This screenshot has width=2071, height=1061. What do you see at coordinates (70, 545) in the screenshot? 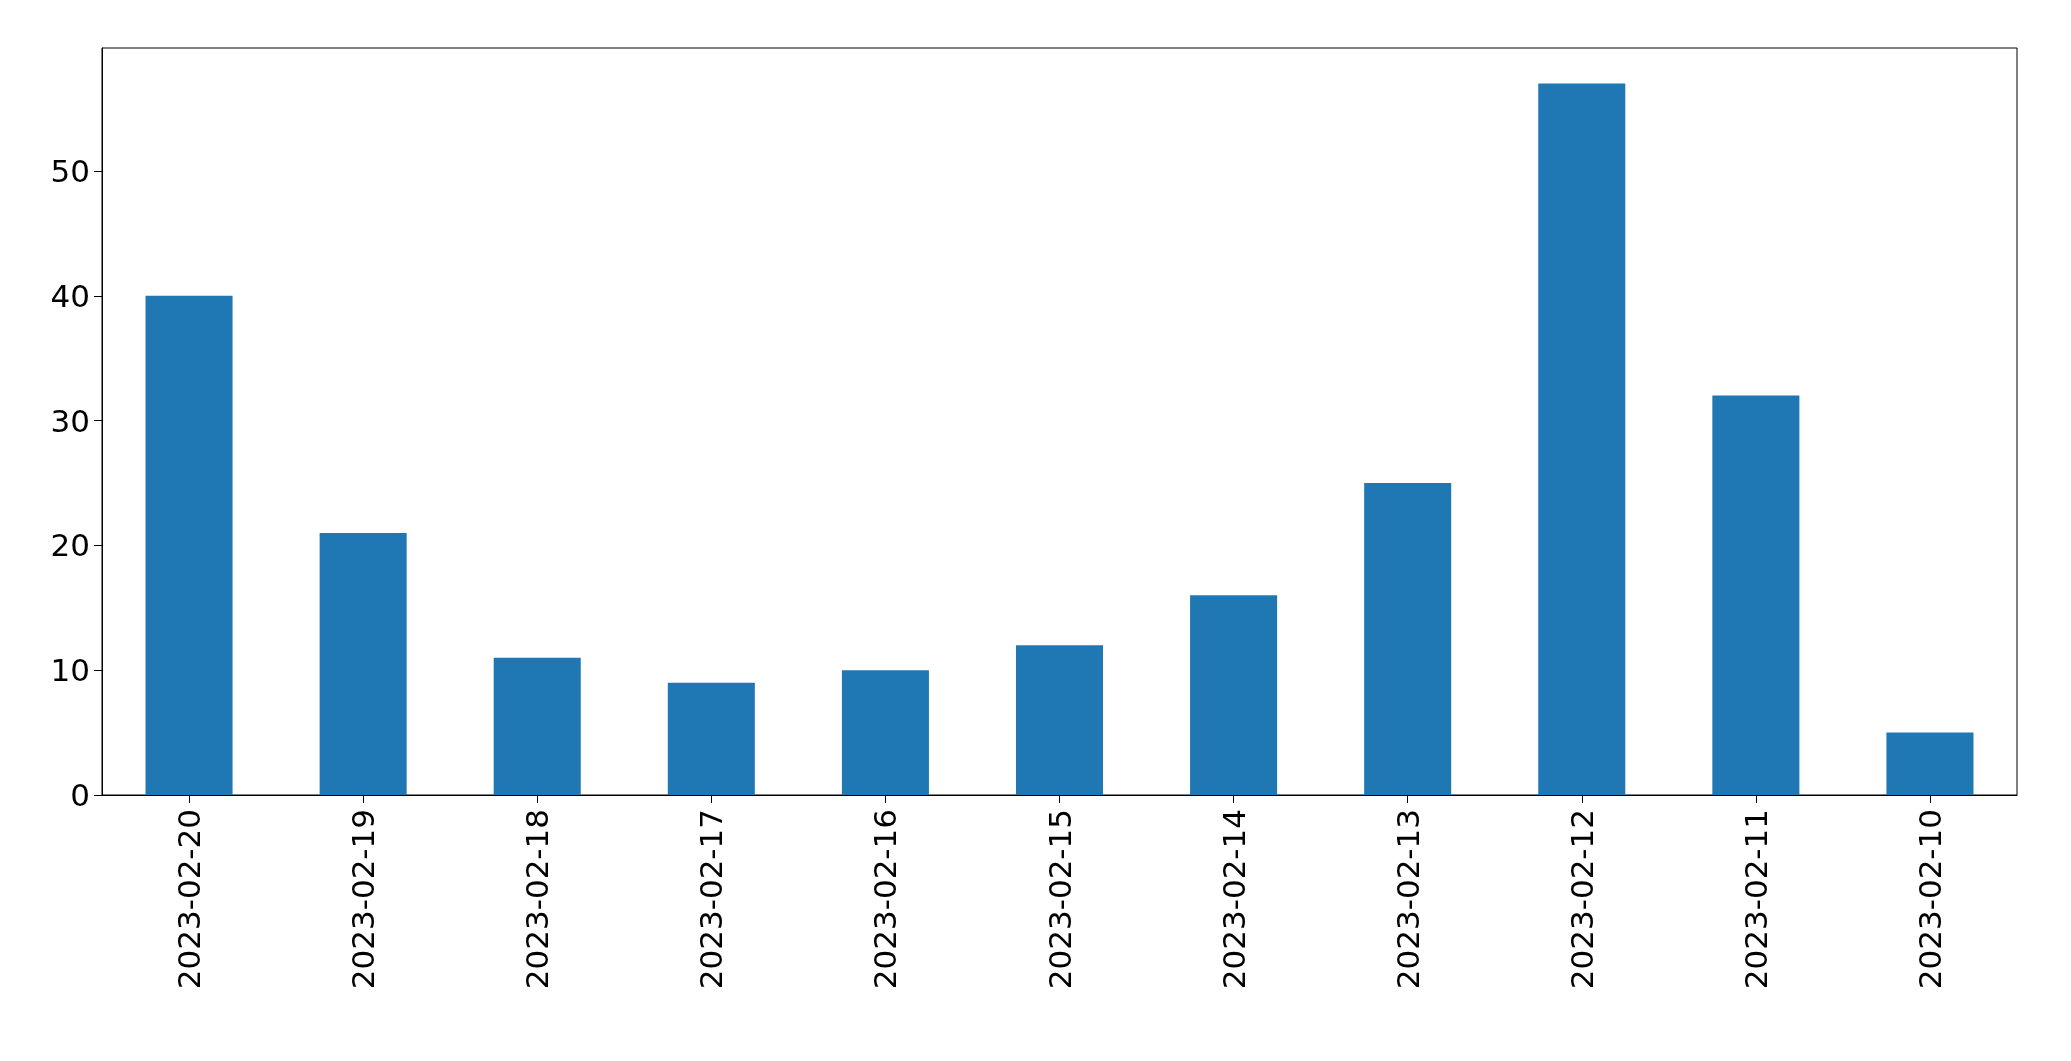
I see `y-tick-label: 20` at bounding box center [70, 545].